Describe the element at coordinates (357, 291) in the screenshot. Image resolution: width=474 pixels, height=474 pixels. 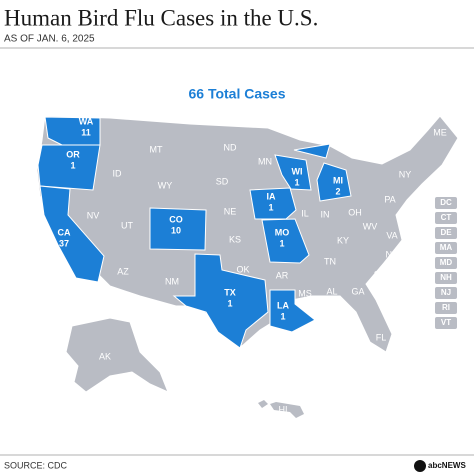
I see `state-abbr: GA` at that location.